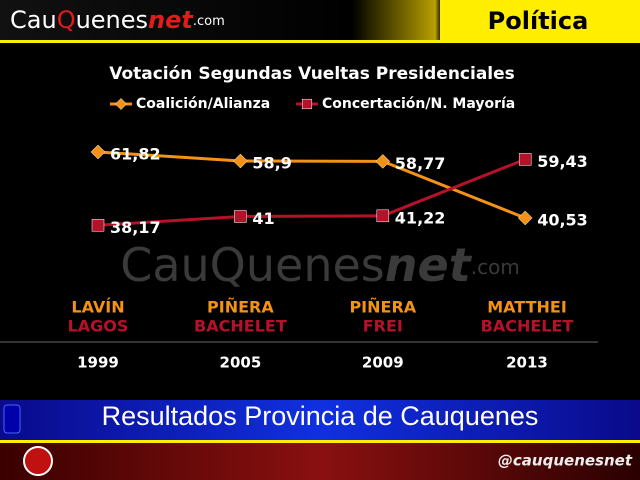 This screenshot has width=640, height=480. What do you see at coordinates (565, 461) in the screenshot?
I see `handle: @cauquenesnet` at bounding box center [565, 461].